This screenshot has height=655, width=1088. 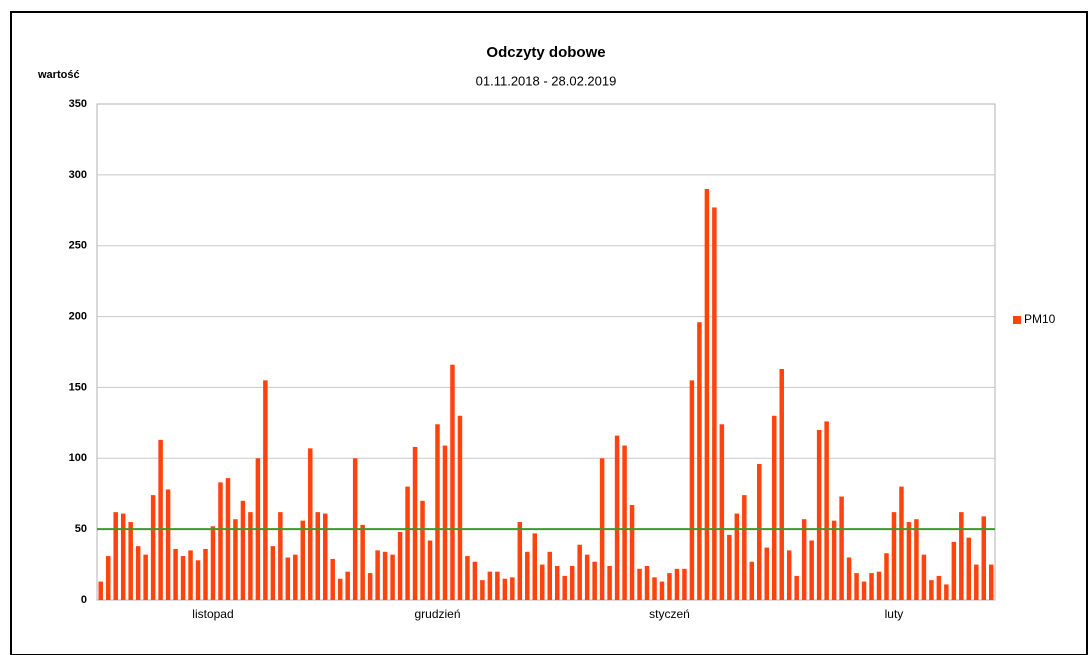 What do you see at coordinates (1017, 320) in the screenshot?
I see `legend-swatch` at bounding box center [1017, 320].